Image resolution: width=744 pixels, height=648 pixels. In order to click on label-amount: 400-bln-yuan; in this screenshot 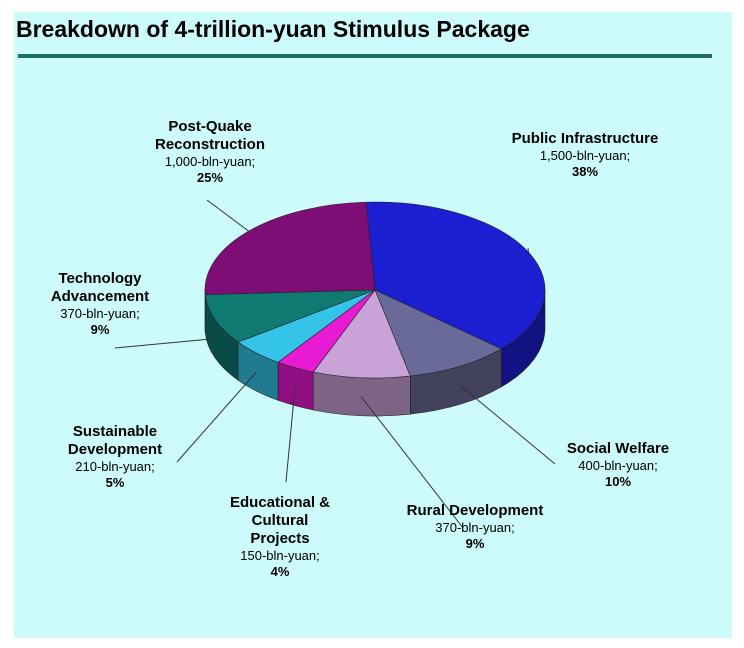, I will do `click(618, 465)`.